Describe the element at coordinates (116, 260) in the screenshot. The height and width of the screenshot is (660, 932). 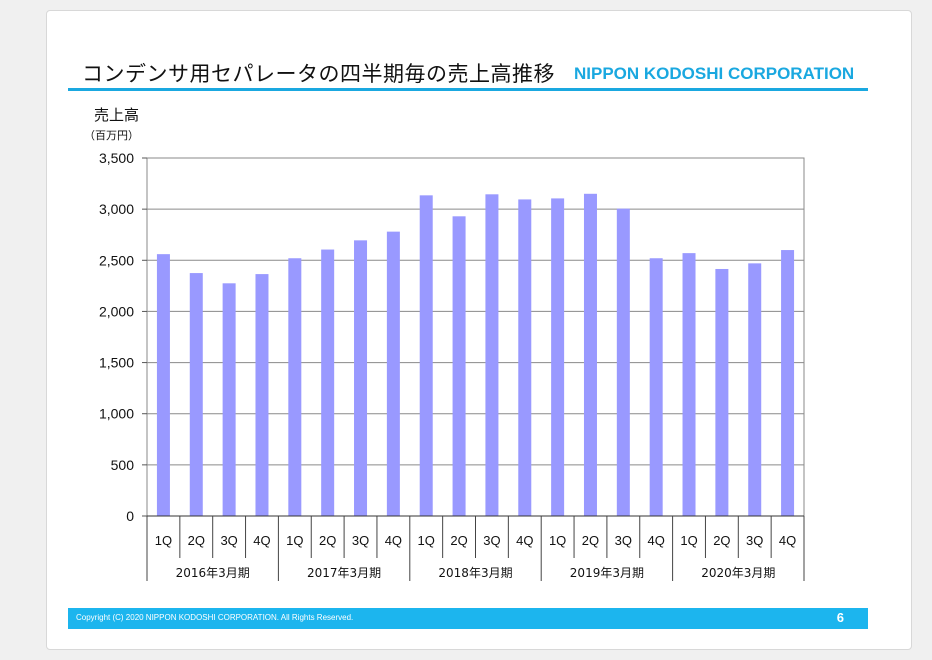
I see `y-tick-label: 2,500` at that location.